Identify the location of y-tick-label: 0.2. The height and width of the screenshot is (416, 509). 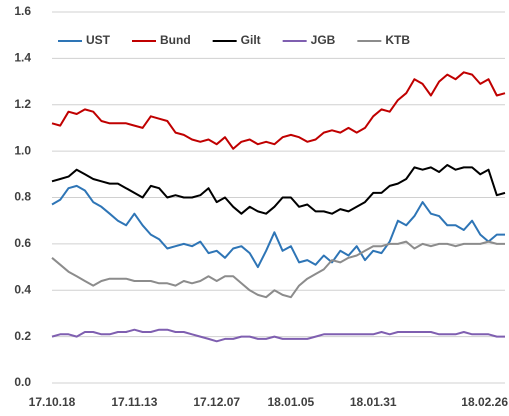
(22, 336).